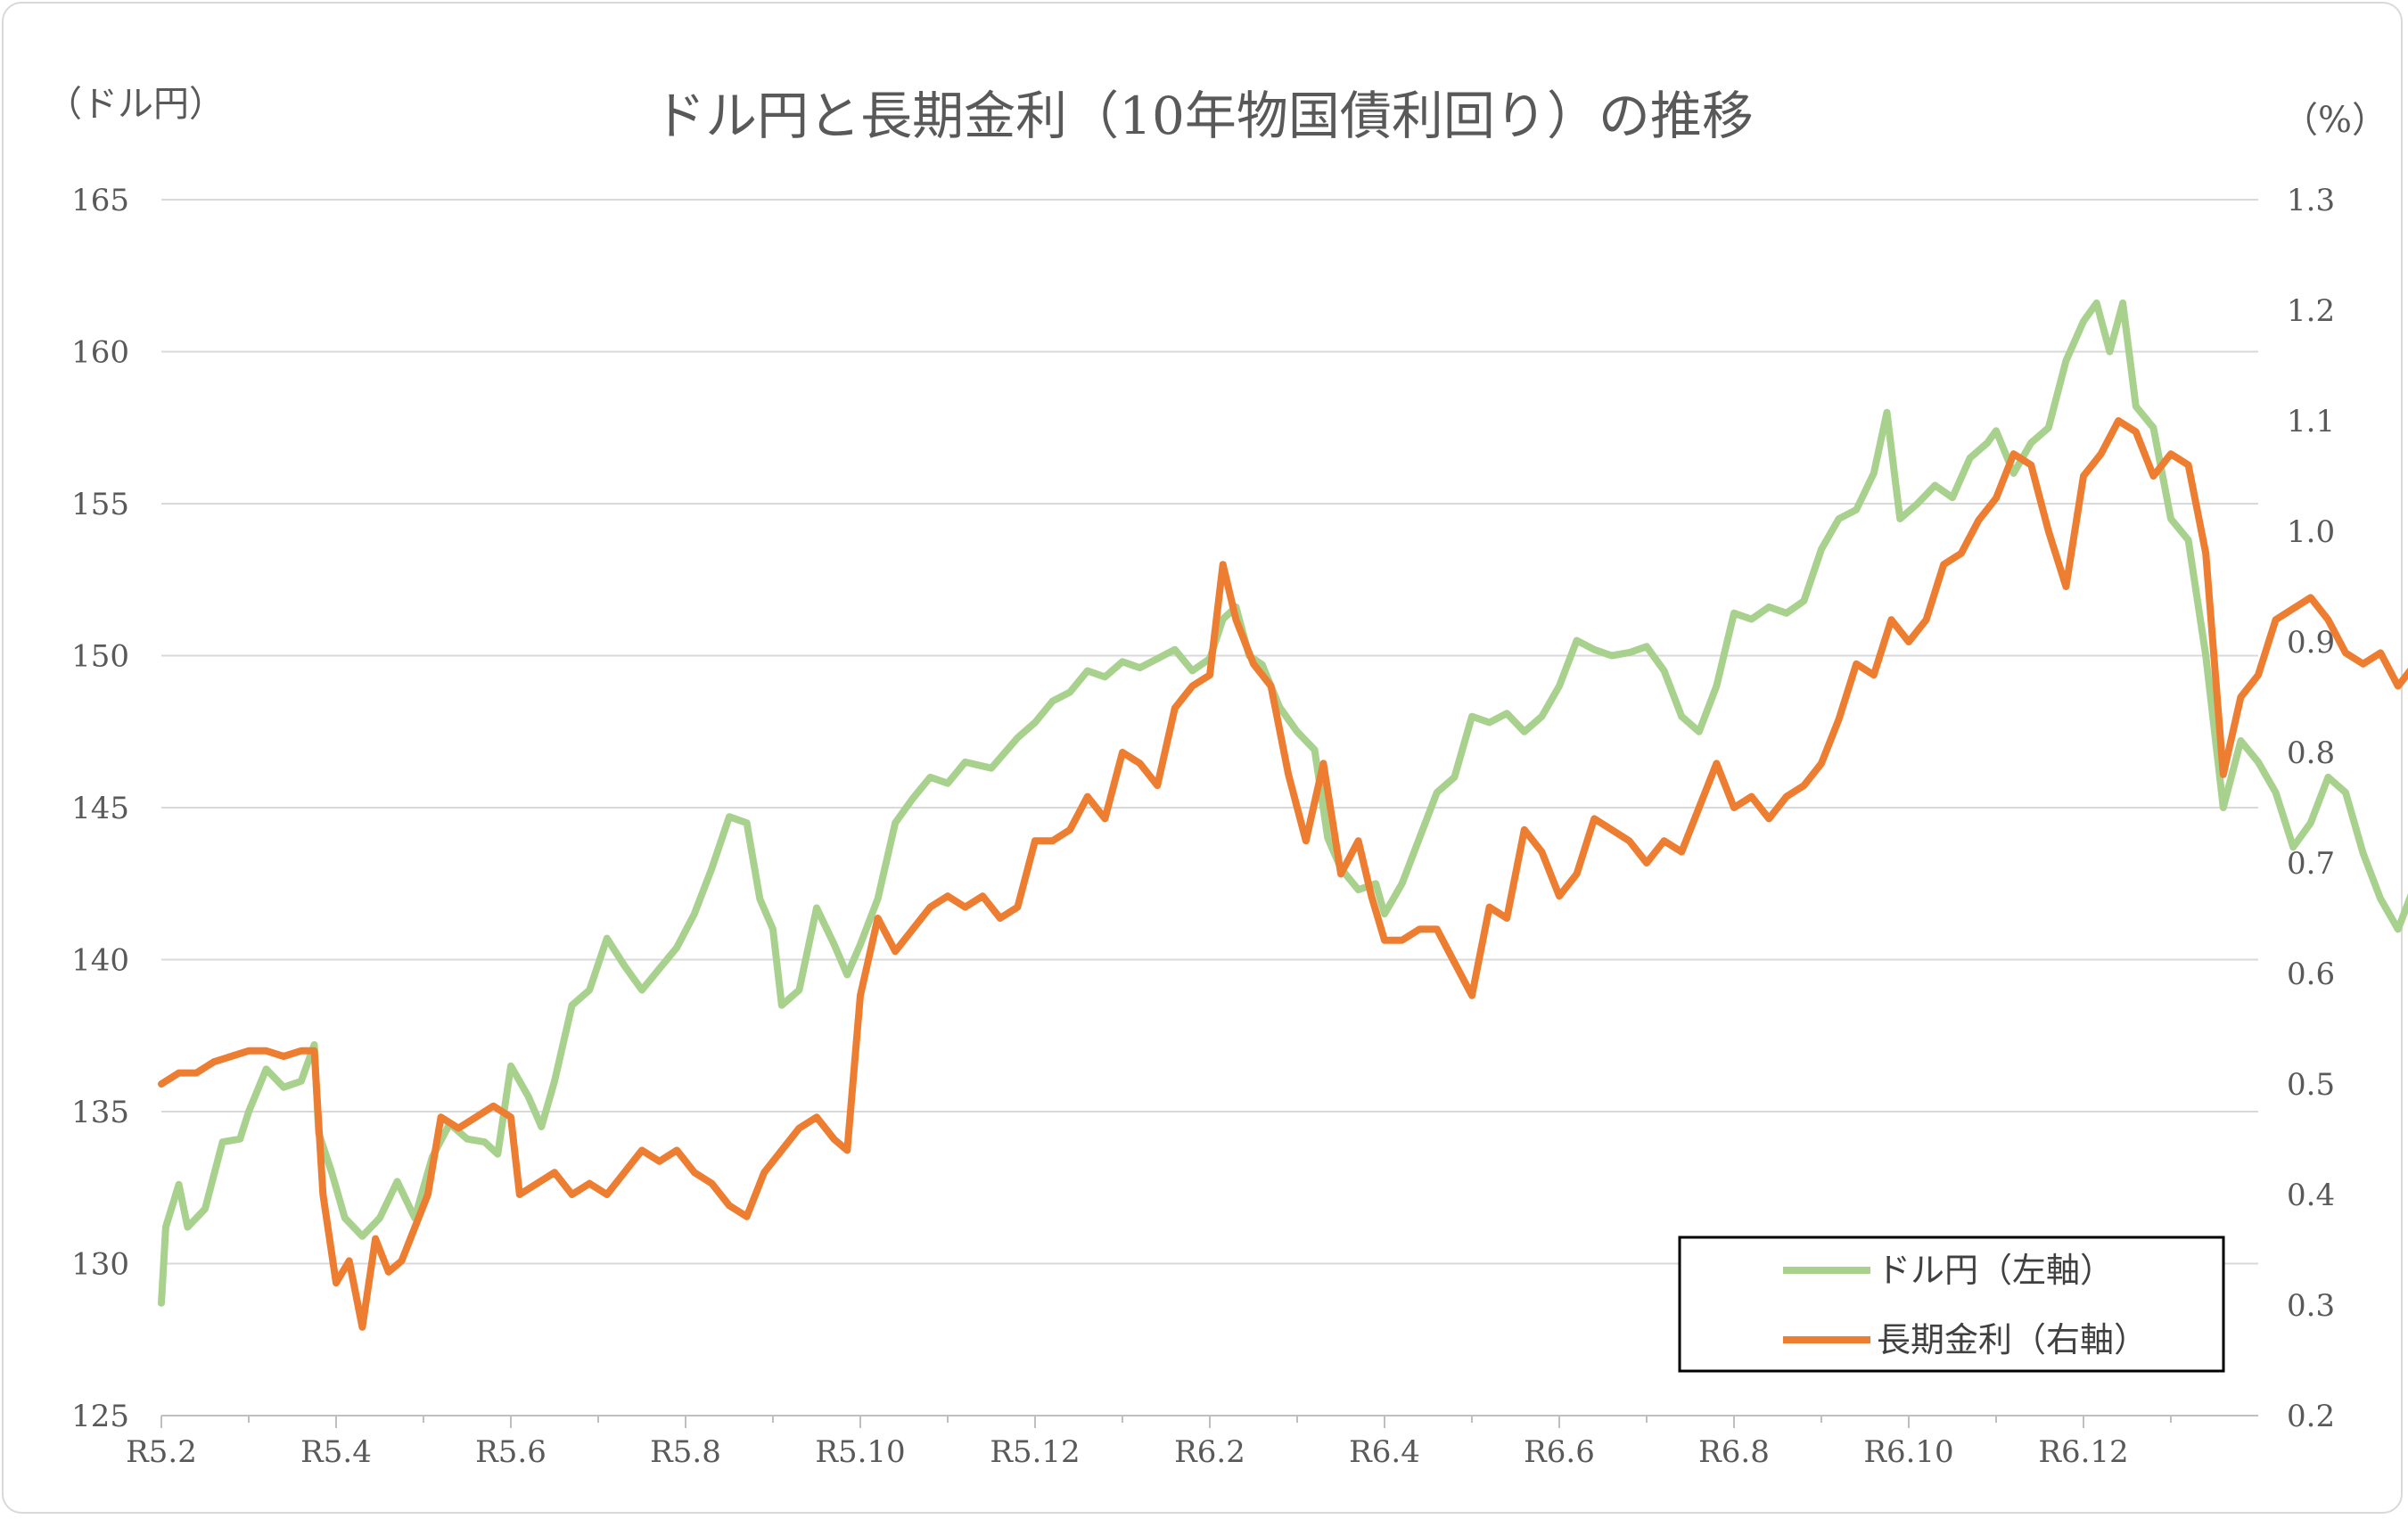  I want to click on legend-box, so click(1952, 1304).